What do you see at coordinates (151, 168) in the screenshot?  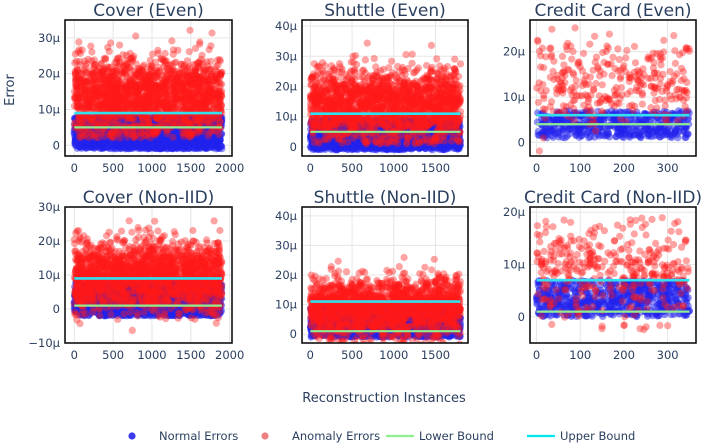 I see `x-tick-label: 1000` at bounding box center [151, 168].